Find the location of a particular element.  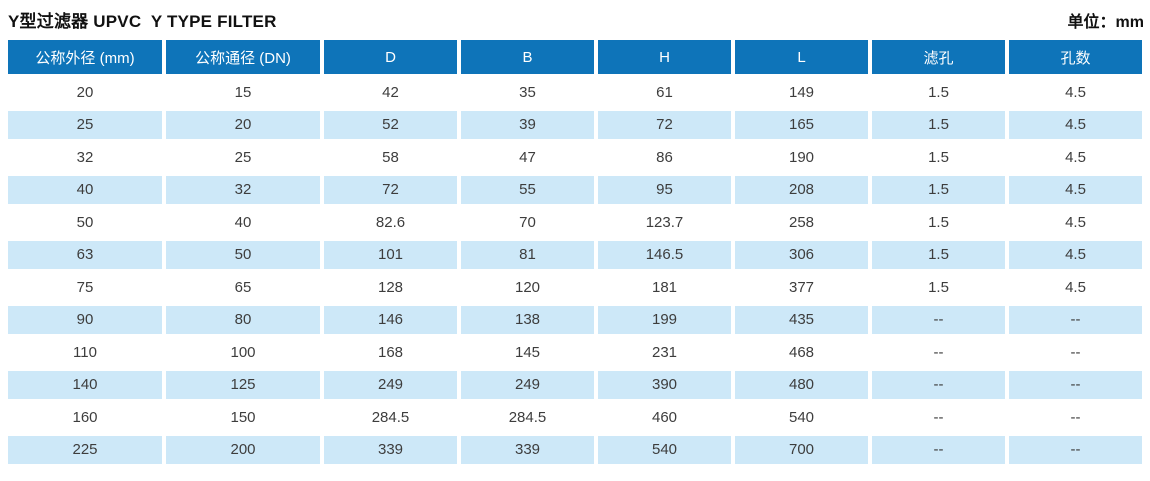

table-cell: 58 is located at coordinates (390, 157).